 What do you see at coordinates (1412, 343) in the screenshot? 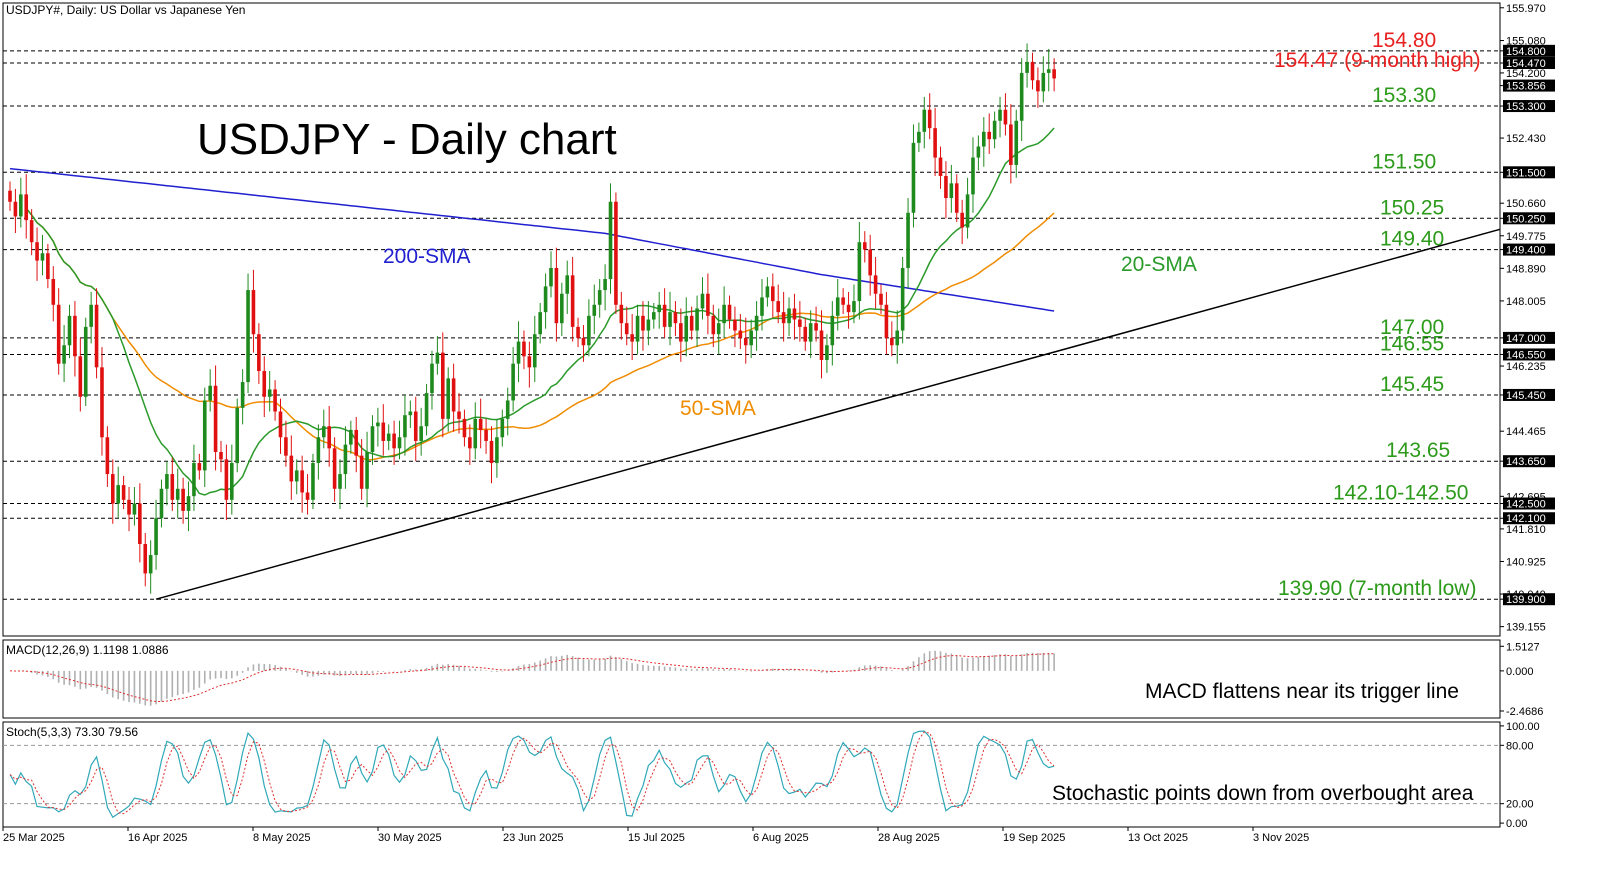
I see `level-label-7: 146.55` at bounding box center [1412, 343].